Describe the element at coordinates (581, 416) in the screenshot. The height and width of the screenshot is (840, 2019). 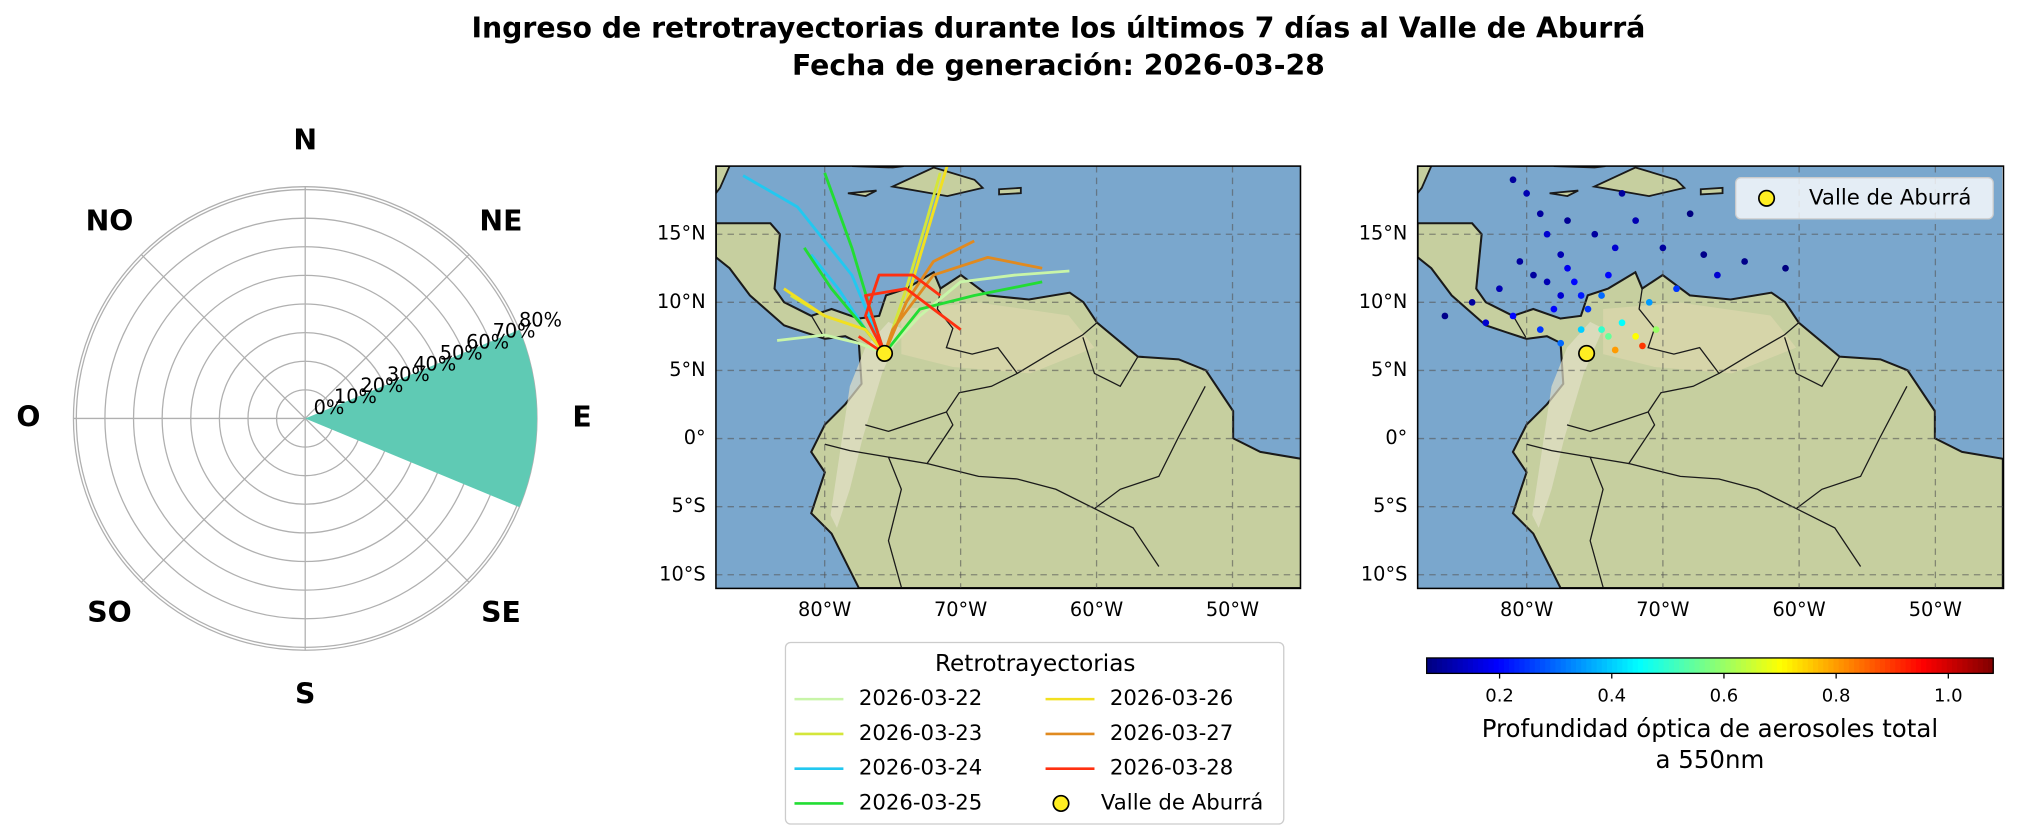
I see `direction-label: E` at that location.